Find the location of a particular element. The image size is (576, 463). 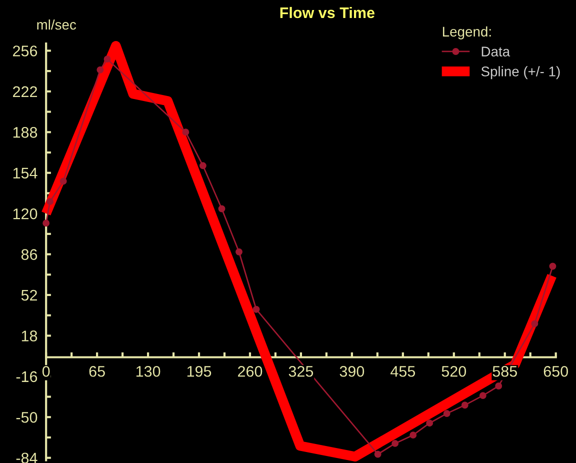

y-axis-title: ml/sec is located at coordinates (56, 24).